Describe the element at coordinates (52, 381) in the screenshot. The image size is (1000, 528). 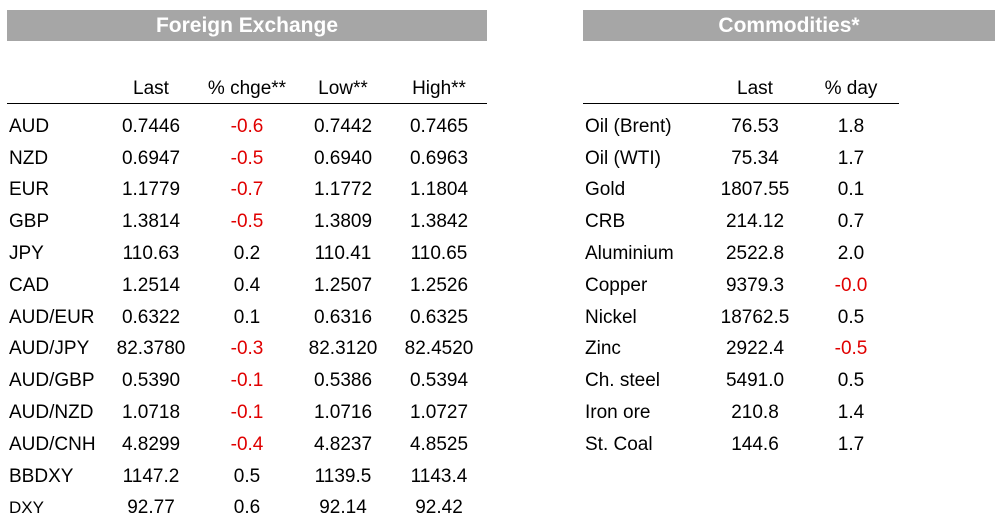
I see `fx-currency-name: AUD/GBP` at that location.